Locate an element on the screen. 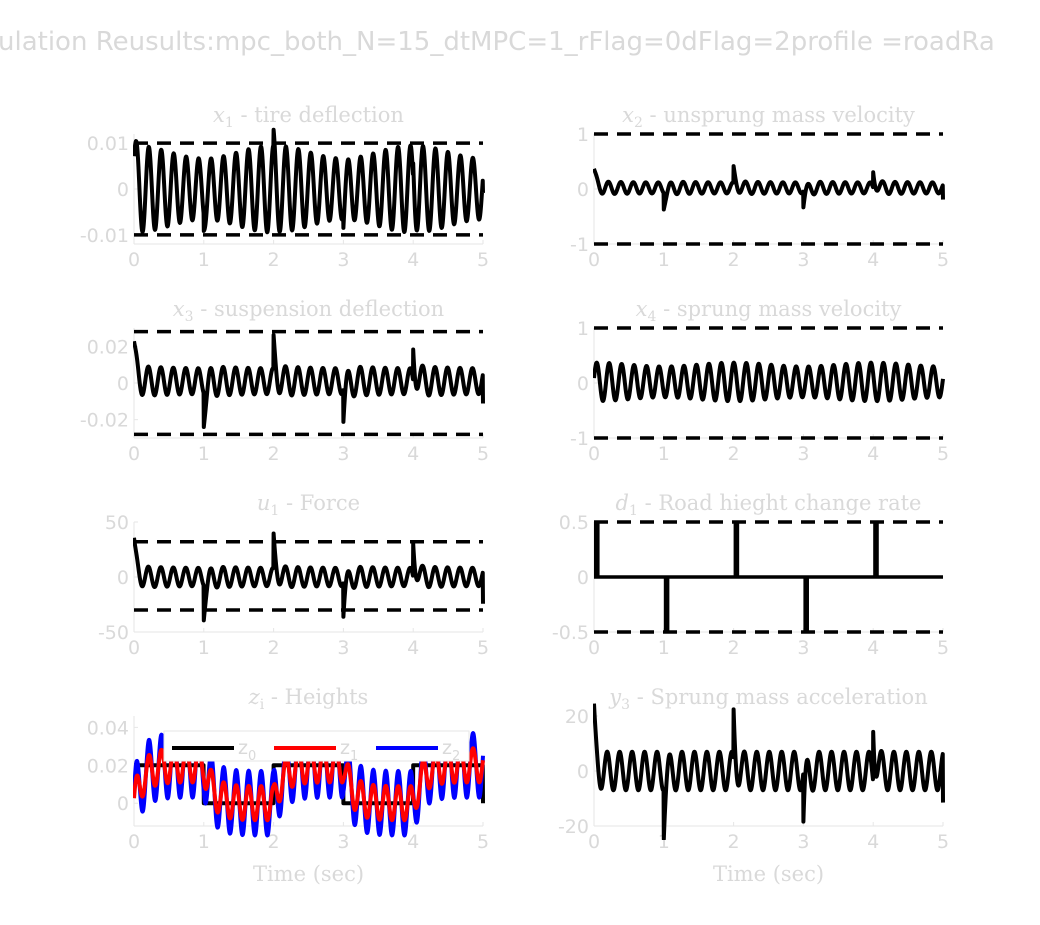 The width and height of the screenshot is (1040, 925). y-tick-label: 0.01 is located at coordinates (108, 144).